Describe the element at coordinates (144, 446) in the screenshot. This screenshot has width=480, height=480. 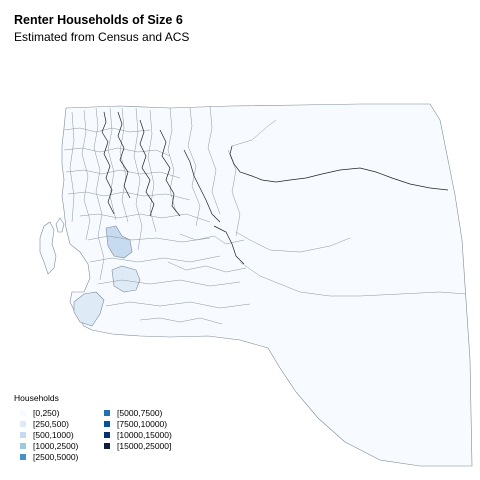
I see `legend-label: [15000,25000]` at that location.